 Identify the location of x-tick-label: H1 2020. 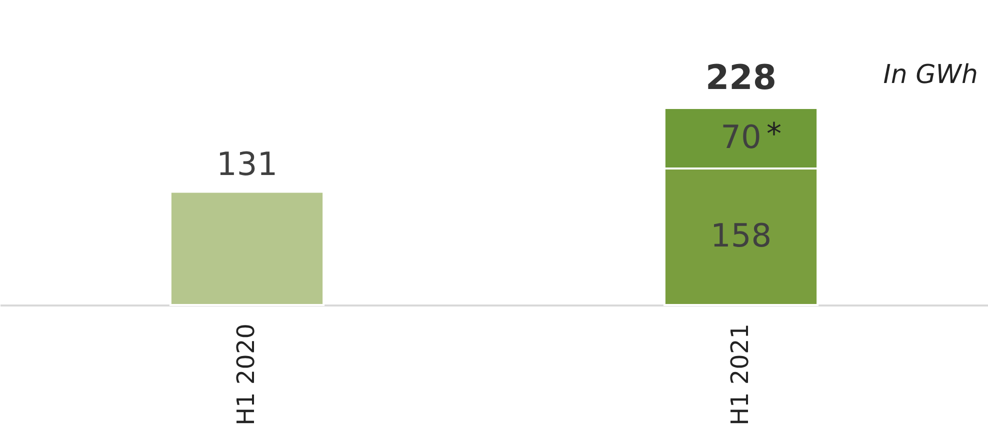
(246, 375).